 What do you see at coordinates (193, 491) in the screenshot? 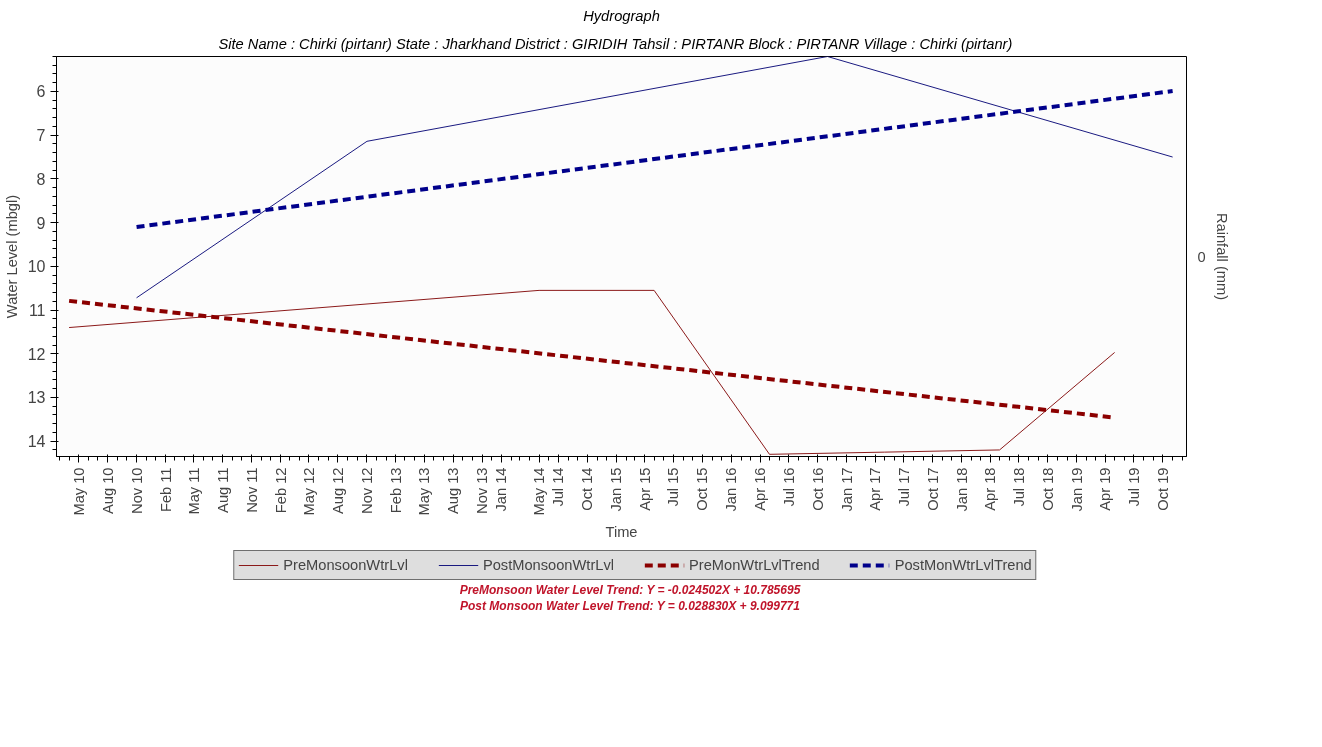
I see `x-tick-label: May 11` at bounding box center [193, 491].